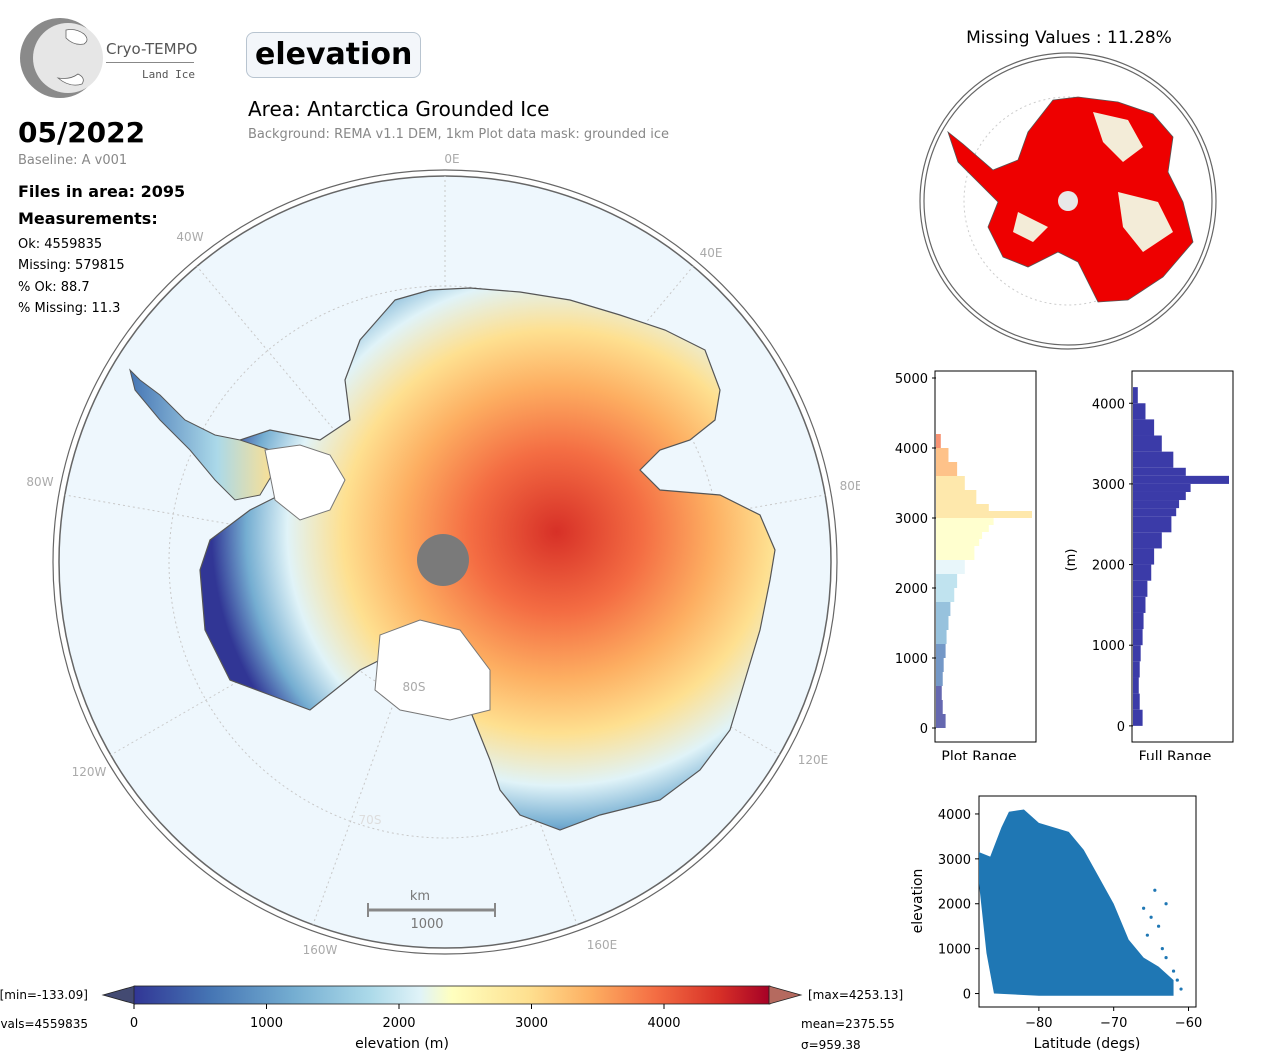 The image size is (1272, 1060). I want to click on colorbar-tick: 0, so click(134, 1023).